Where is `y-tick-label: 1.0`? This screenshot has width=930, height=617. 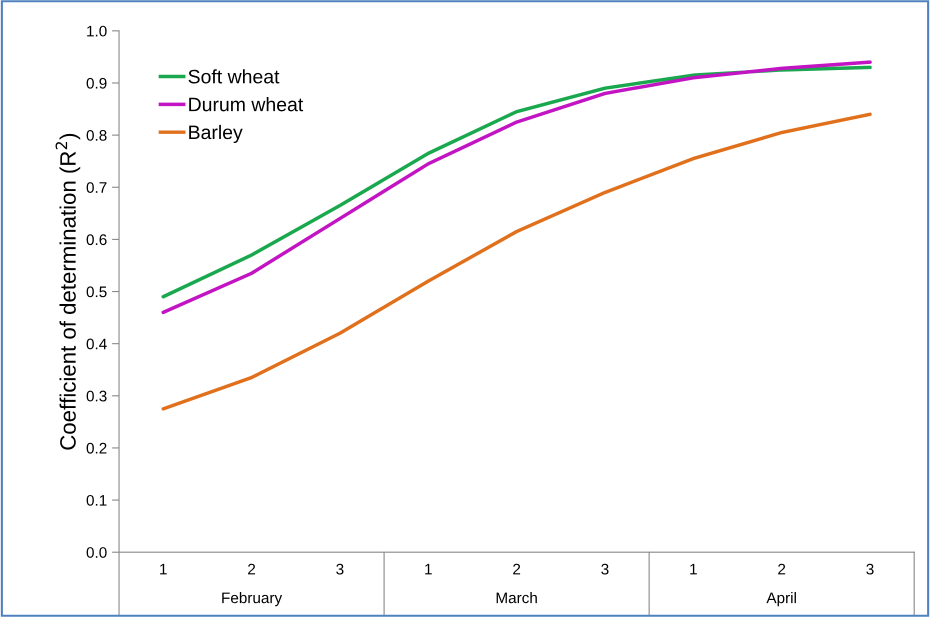 y-tick-label: 1.0 is located at coordinates (97, 31).